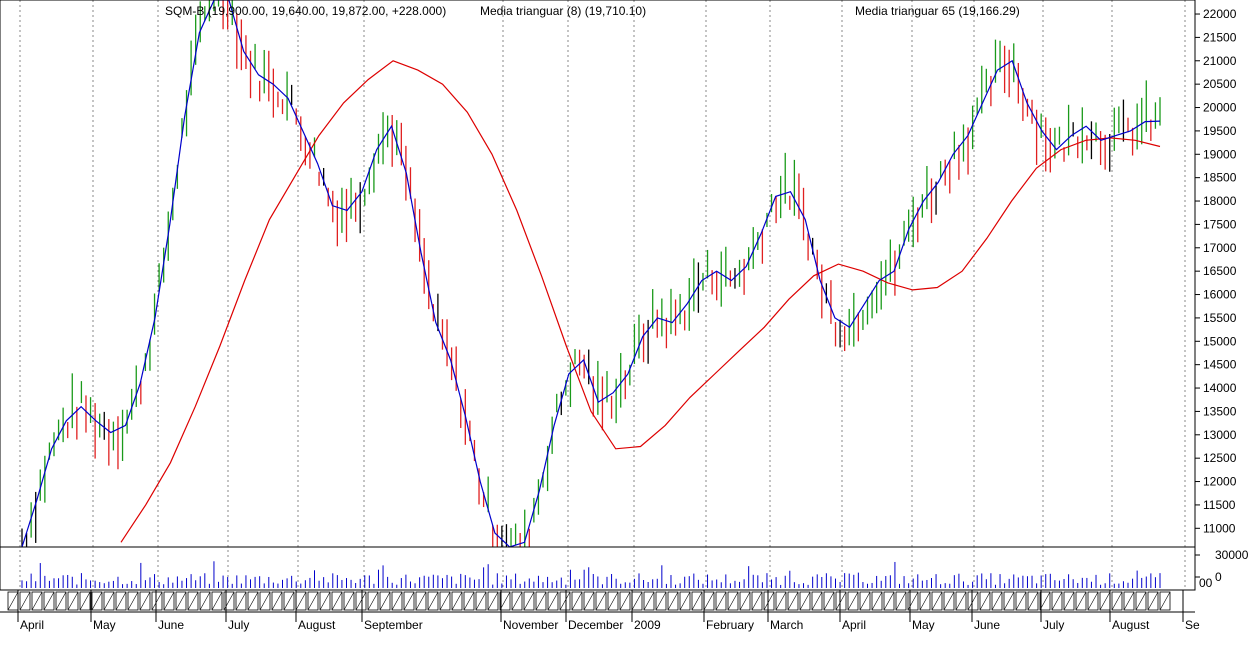  Describe the element at coordinates (1220, 178) in the screenshot. I see `price-tick-label: 18500` at that location.